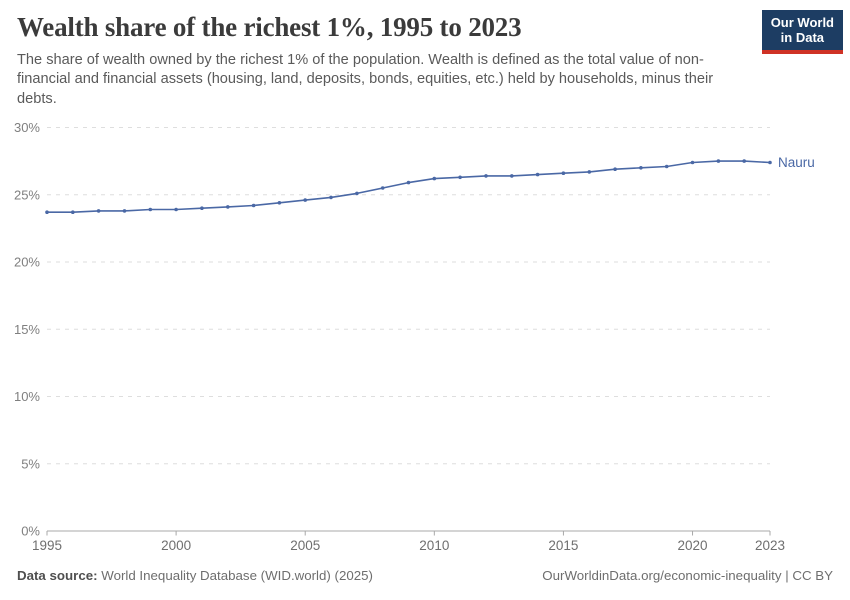 The width and height of the screenshot is (850, 600). What do you see at coordinates (796, 162) in the screenshot?
I see `series-end-label: Nauru` at bounding box center [796, 162].